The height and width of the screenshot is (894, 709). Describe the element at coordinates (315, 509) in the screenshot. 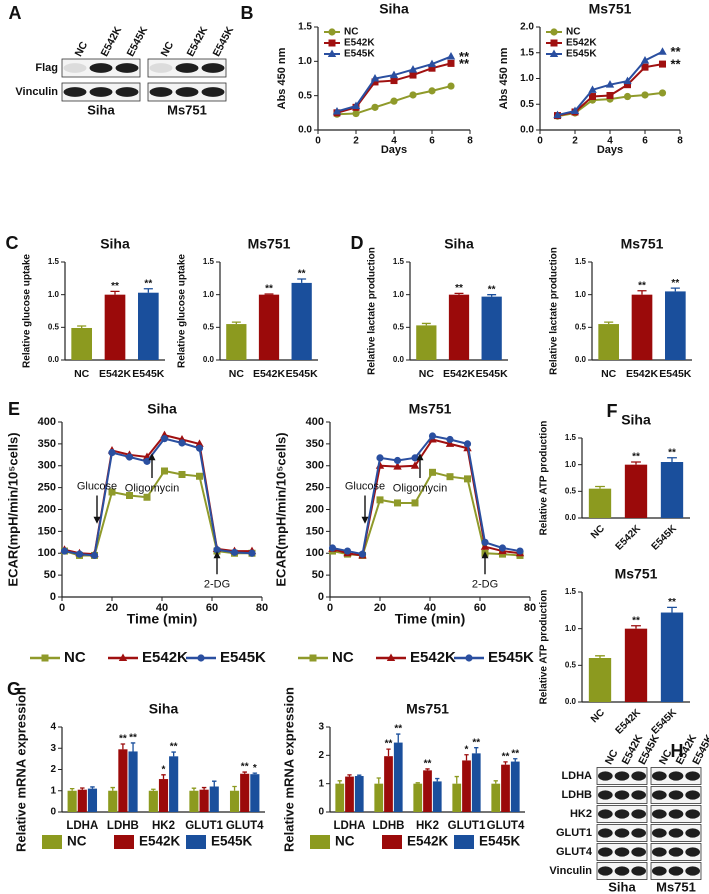

I see `y-tick-label: 200` at that location.